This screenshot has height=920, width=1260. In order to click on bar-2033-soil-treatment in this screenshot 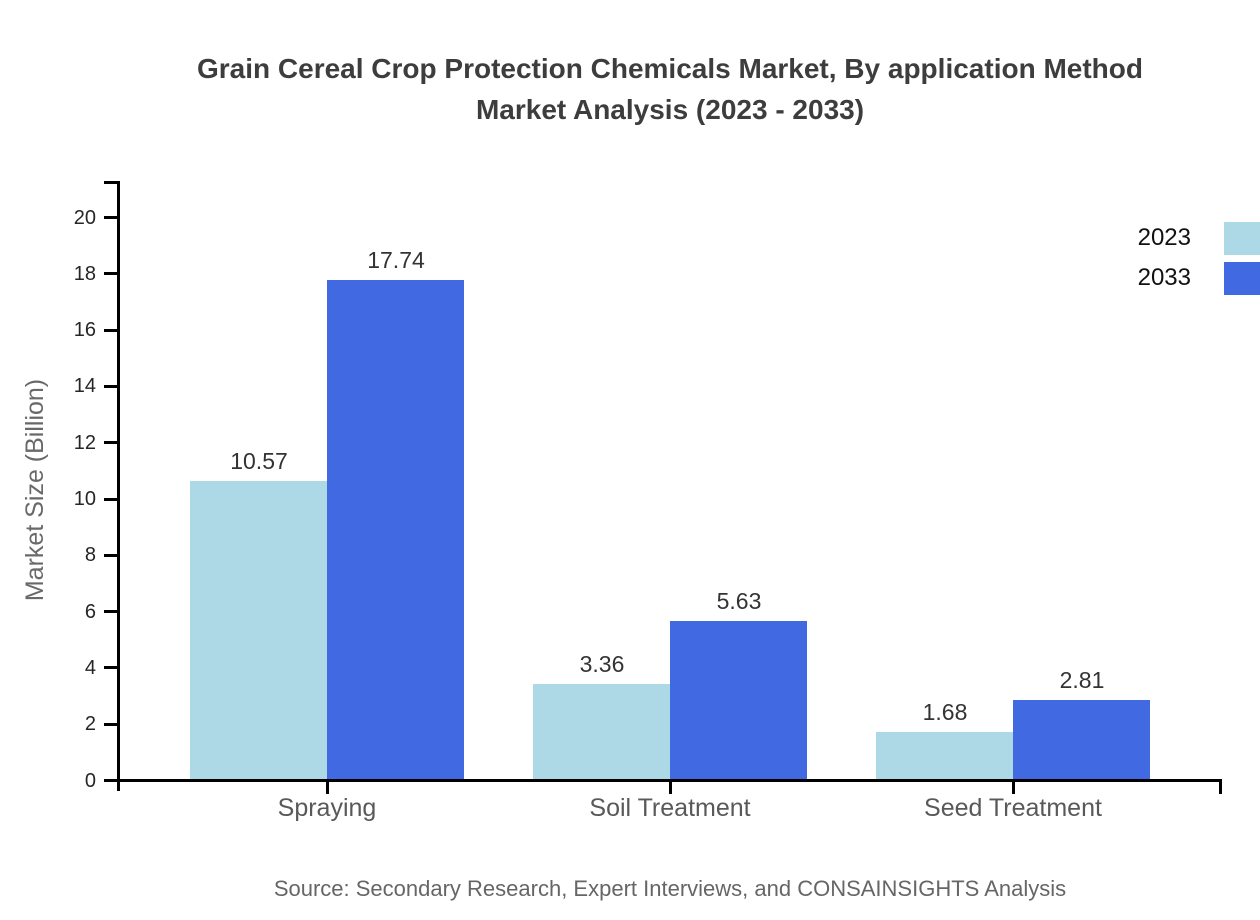, I will do `click(738, 700)`.